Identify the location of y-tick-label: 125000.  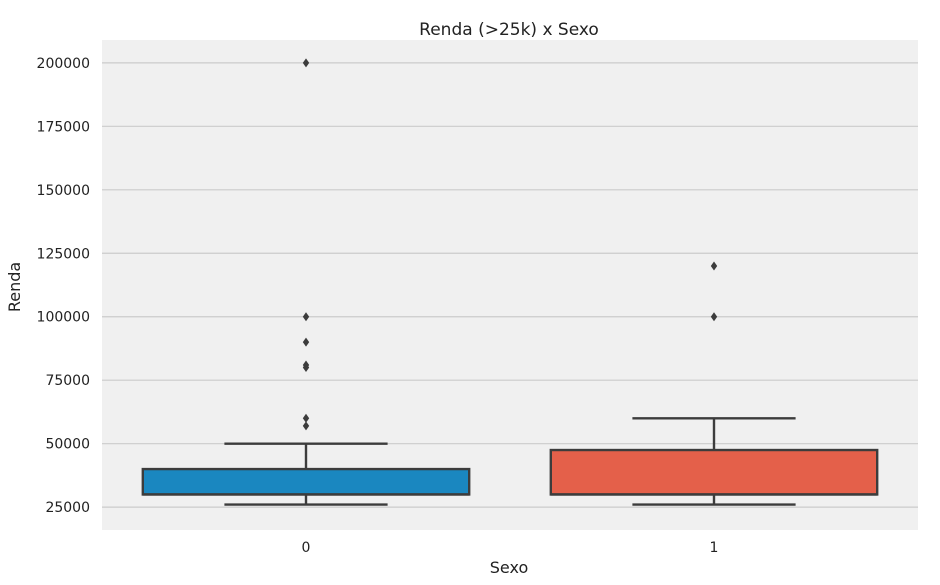
(63, 254).